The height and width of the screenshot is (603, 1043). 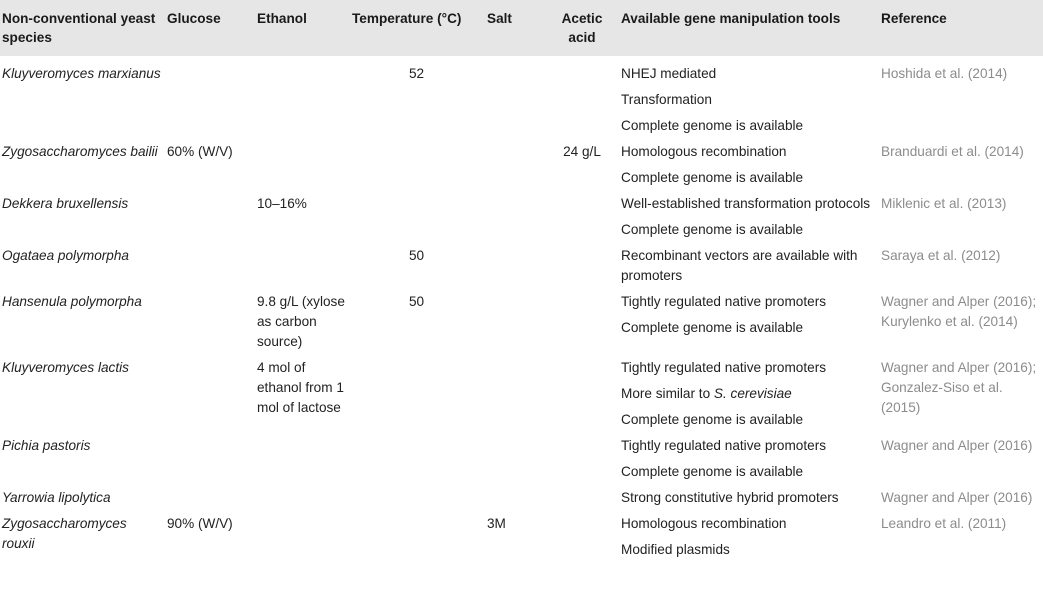 I want to click on cell-glucose: 60% (W/V), so click(x=200, y=151).